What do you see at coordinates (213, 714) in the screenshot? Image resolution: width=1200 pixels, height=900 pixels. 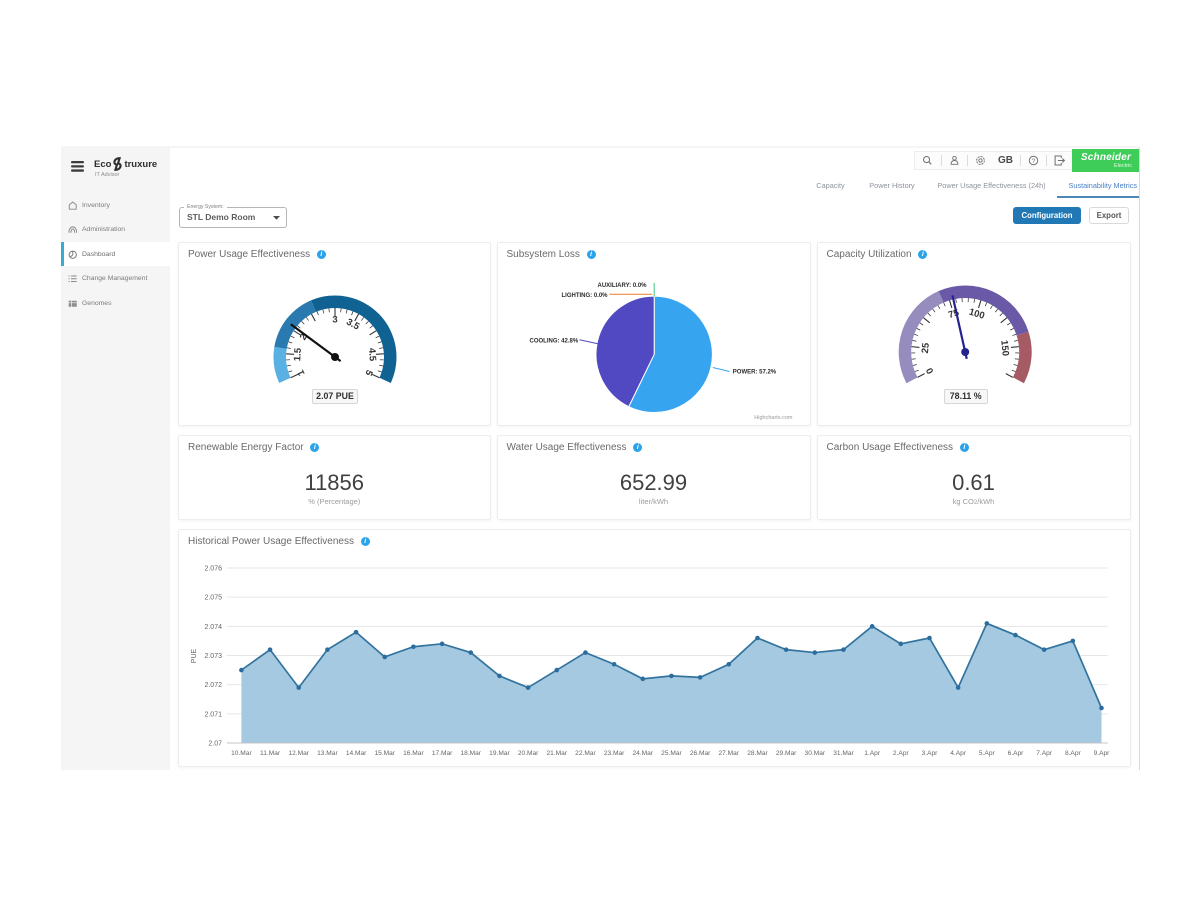 I see `svg-text: 2.071` at bounding box center [213, 714].